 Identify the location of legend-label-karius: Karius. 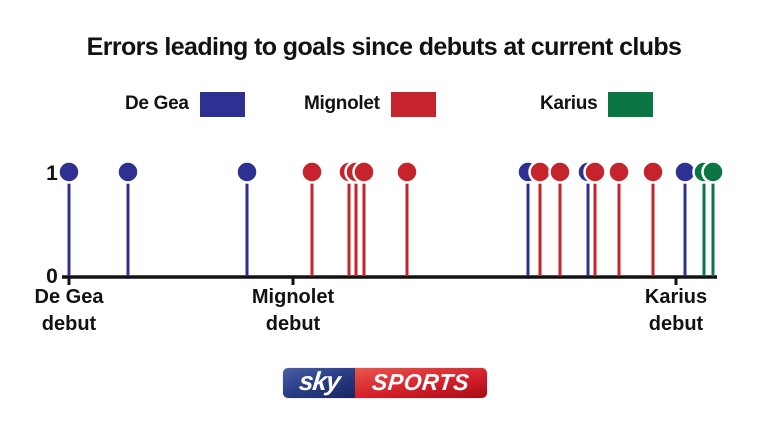
(569, 103).